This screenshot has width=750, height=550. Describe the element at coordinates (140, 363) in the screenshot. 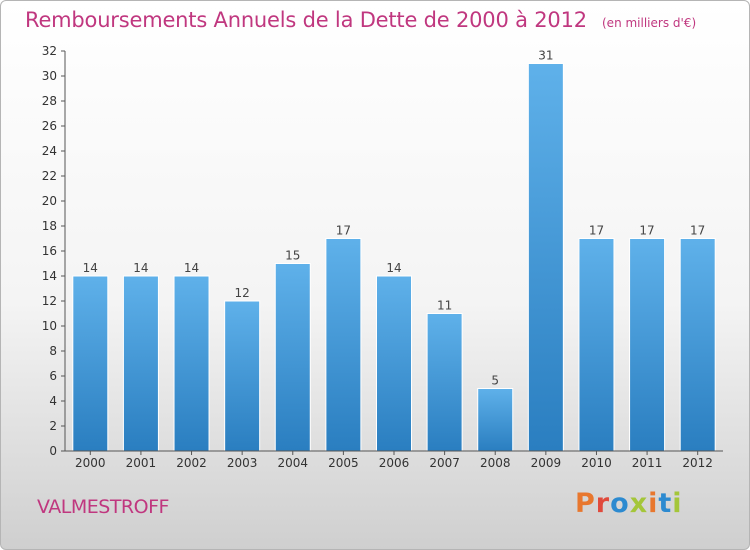

I see `bar-2001` at that location.